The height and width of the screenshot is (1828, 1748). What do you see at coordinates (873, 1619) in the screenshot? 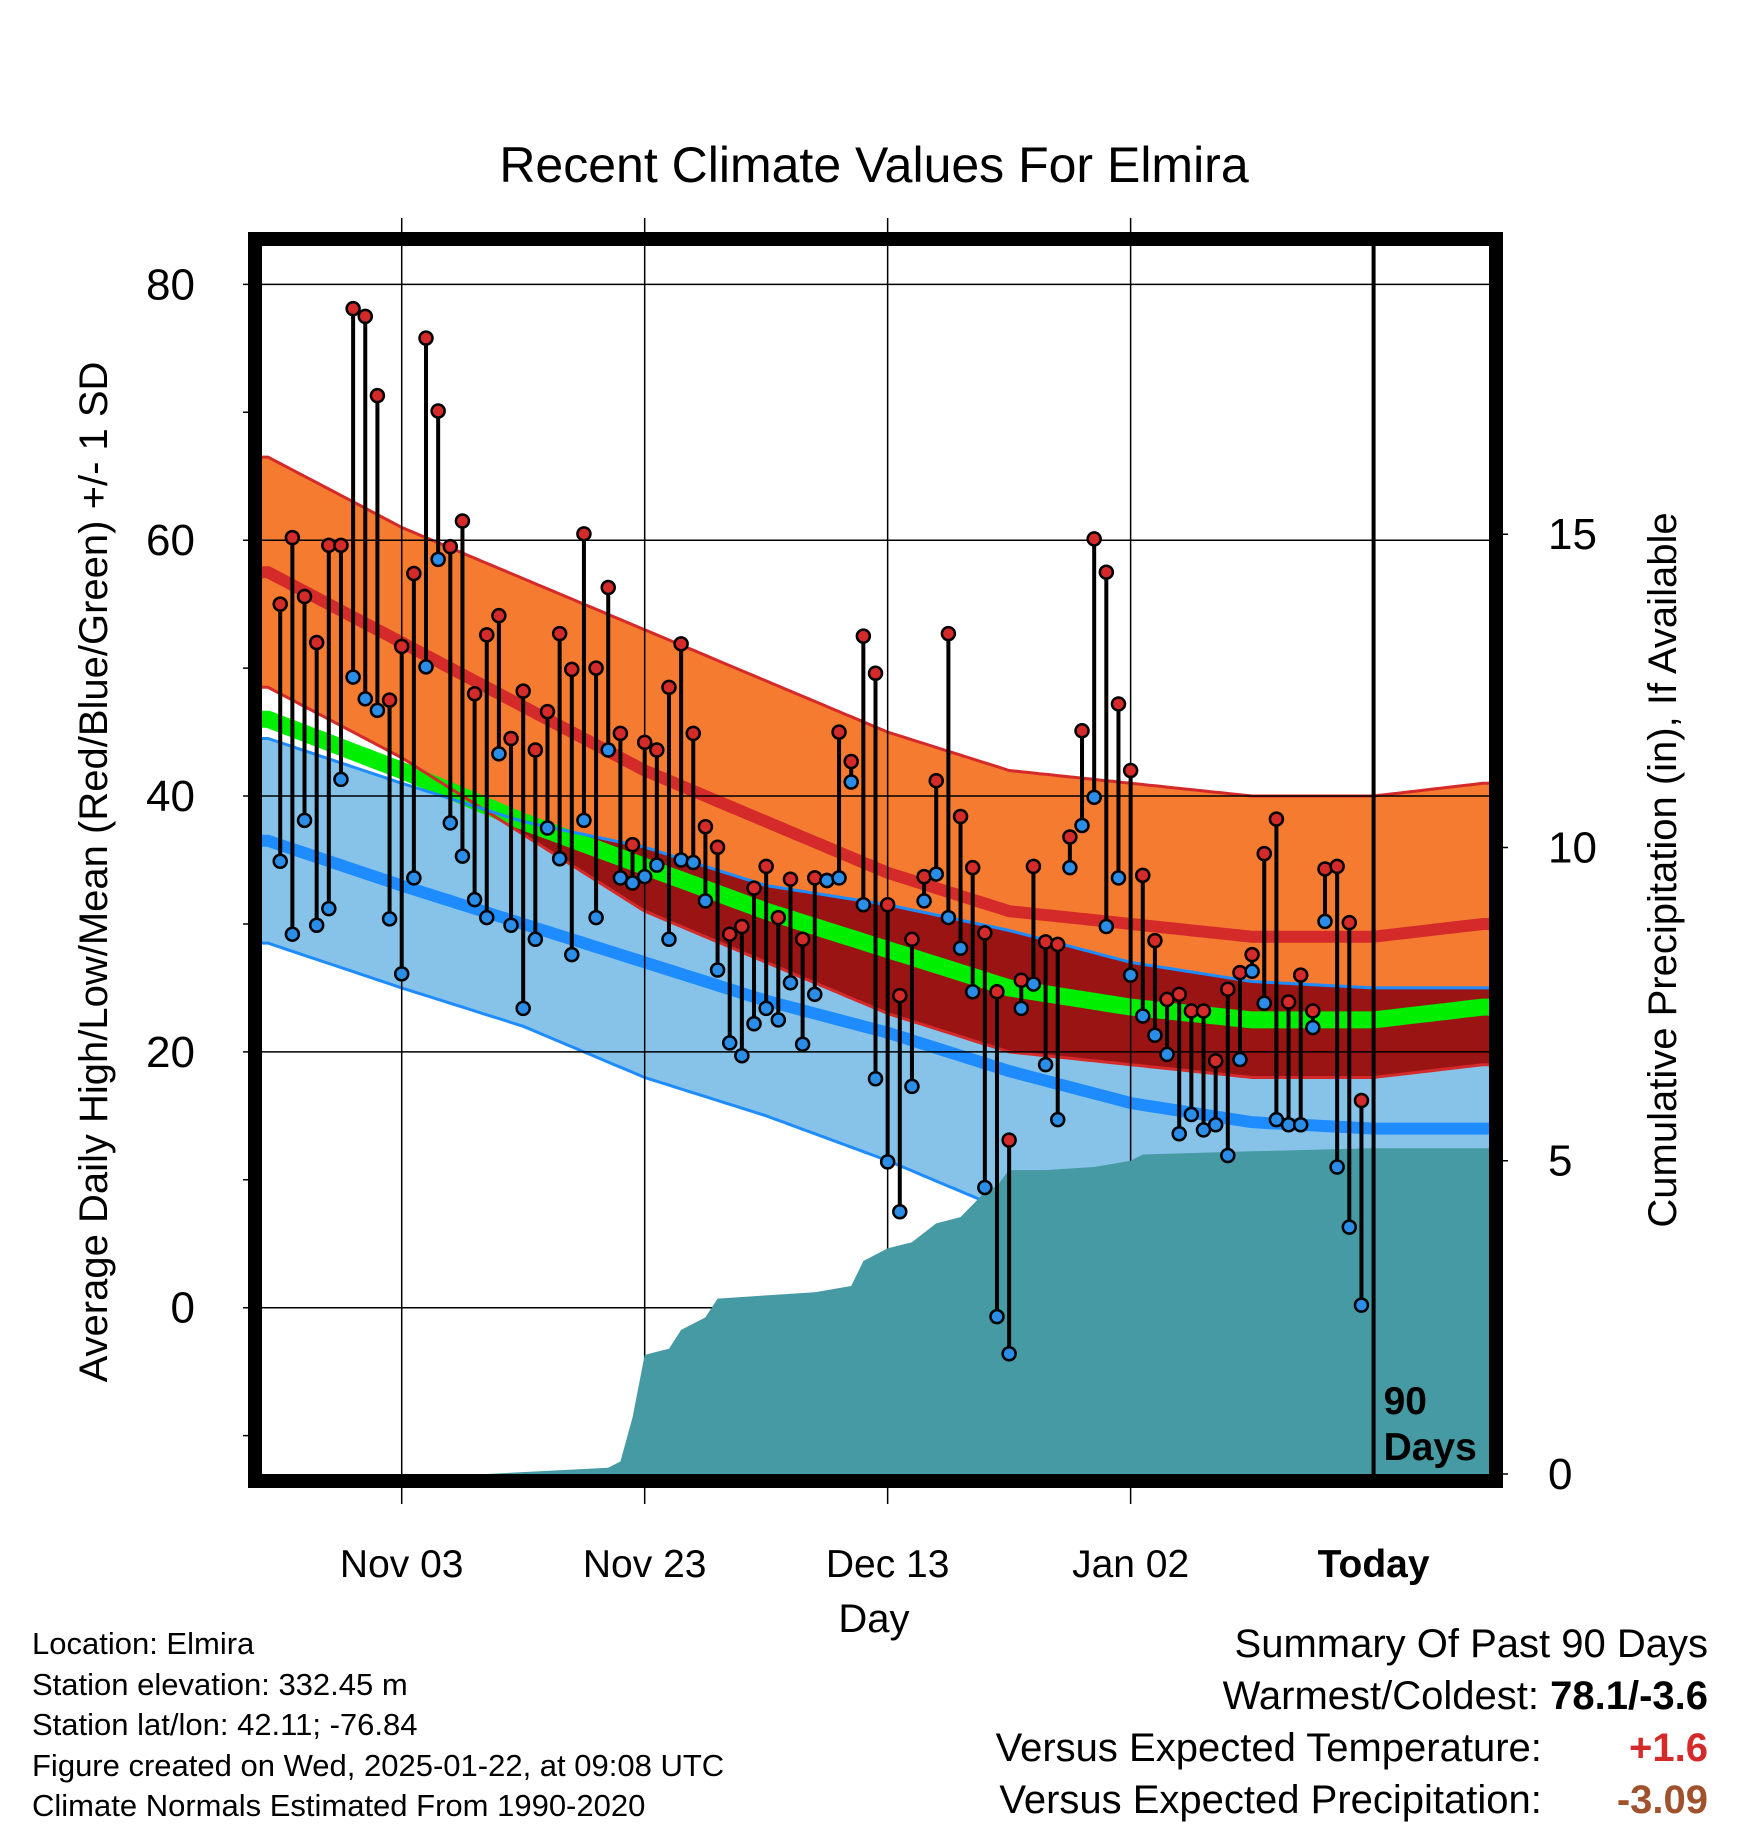
I see `x-axis-label: Day` at bounding box center [873, 1619].